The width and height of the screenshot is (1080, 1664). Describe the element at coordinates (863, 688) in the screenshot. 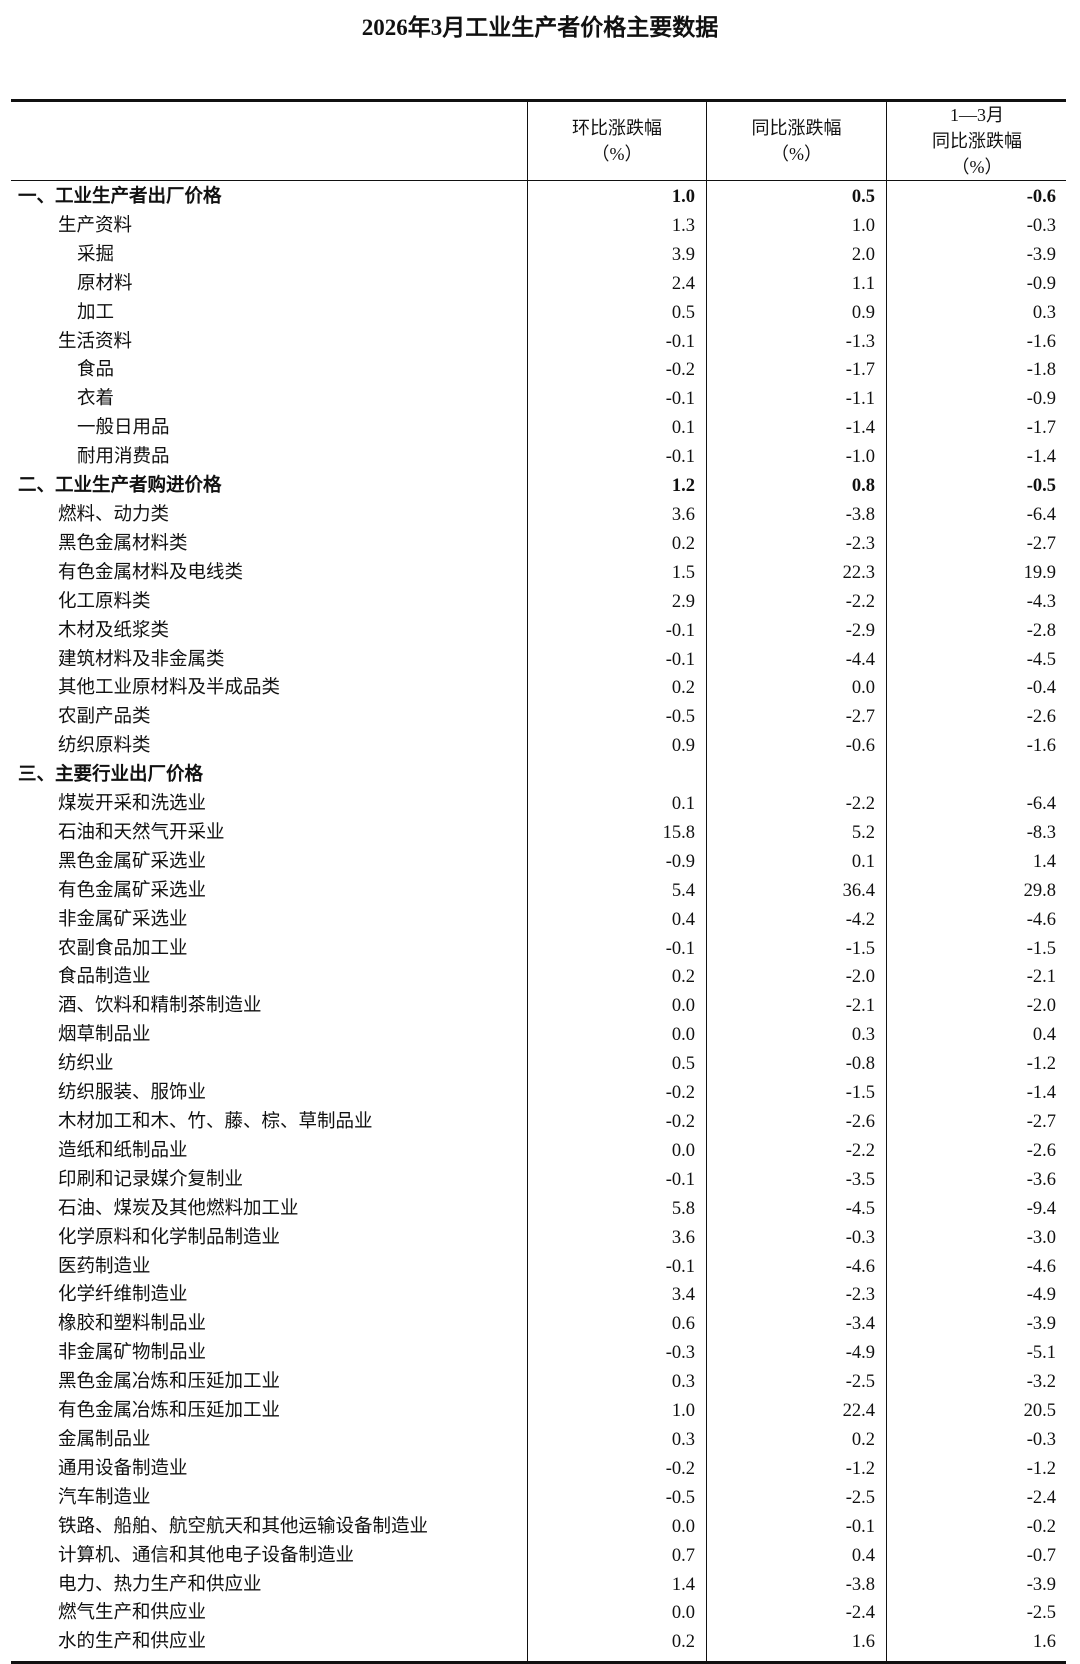

I see `yoy-value: 0.0` at that location.